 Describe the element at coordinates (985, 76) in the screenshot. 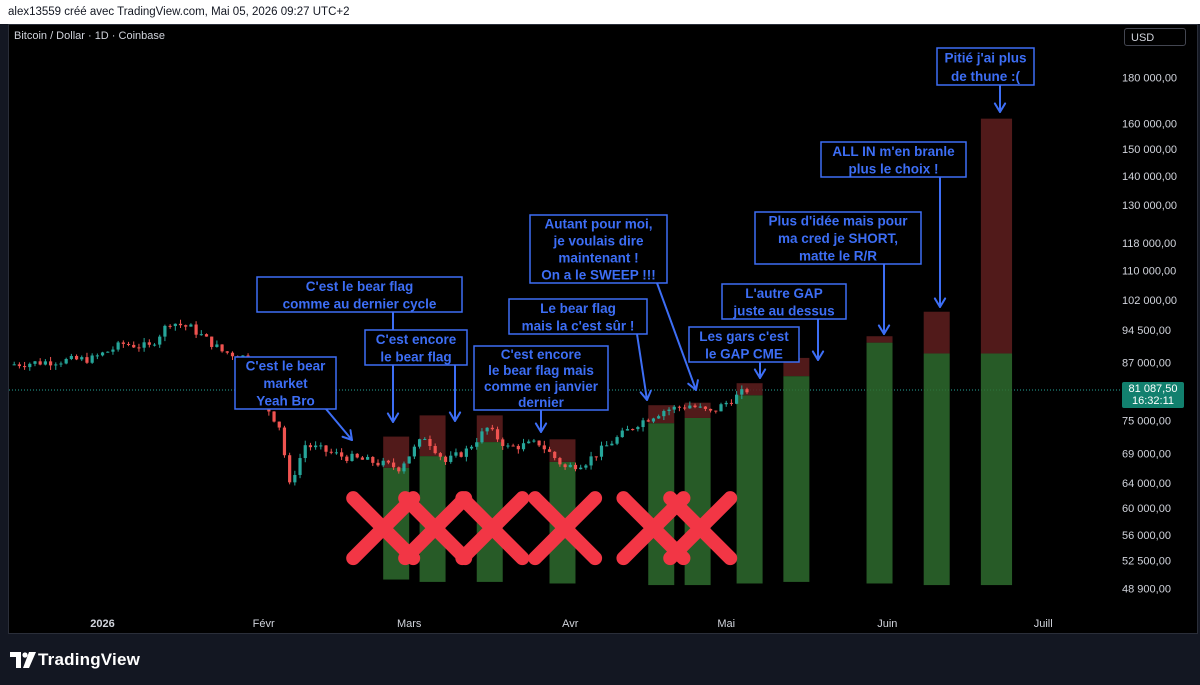

I see `annotation-text: de thune :(` at that location.